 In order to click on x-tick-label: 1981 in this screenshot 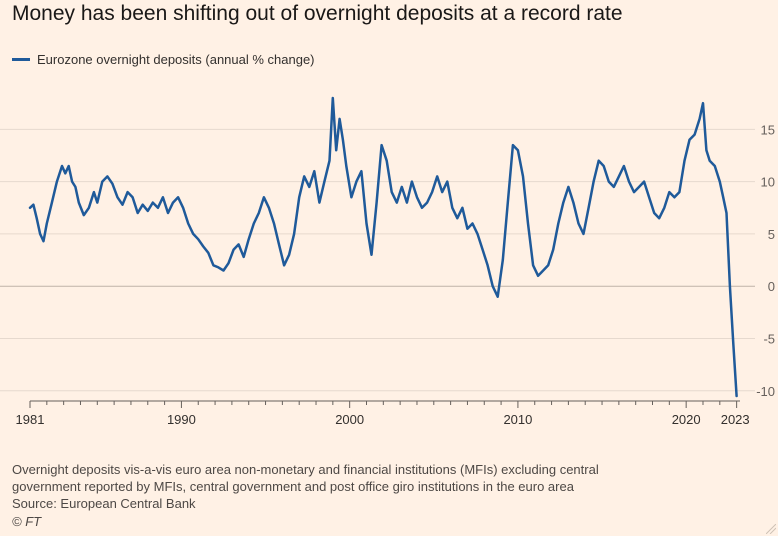, I will do `click(30, 419)`.